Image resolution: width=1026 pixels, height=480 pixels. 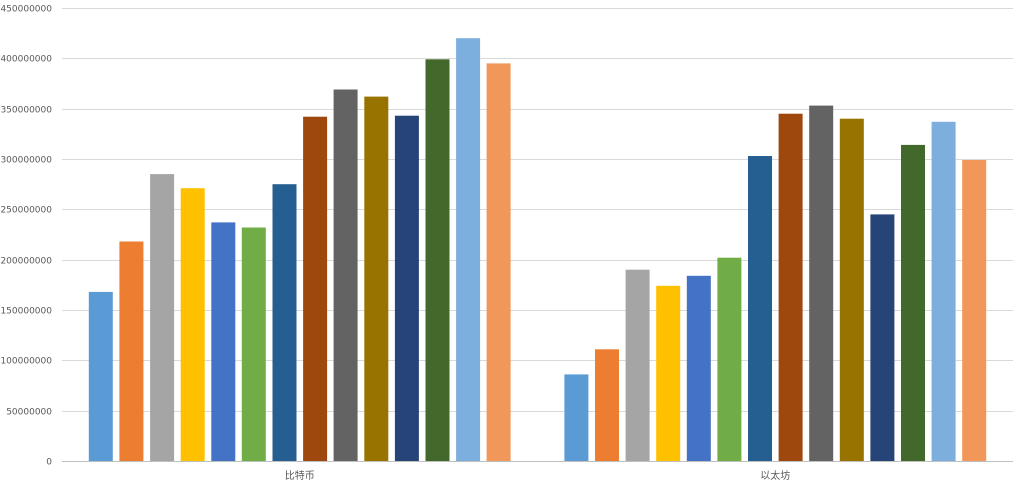 What do you see at coordinates (775, 474) in the screenshot?
I see `x-category-label: 以太坊` at bounding box center [775, 474].